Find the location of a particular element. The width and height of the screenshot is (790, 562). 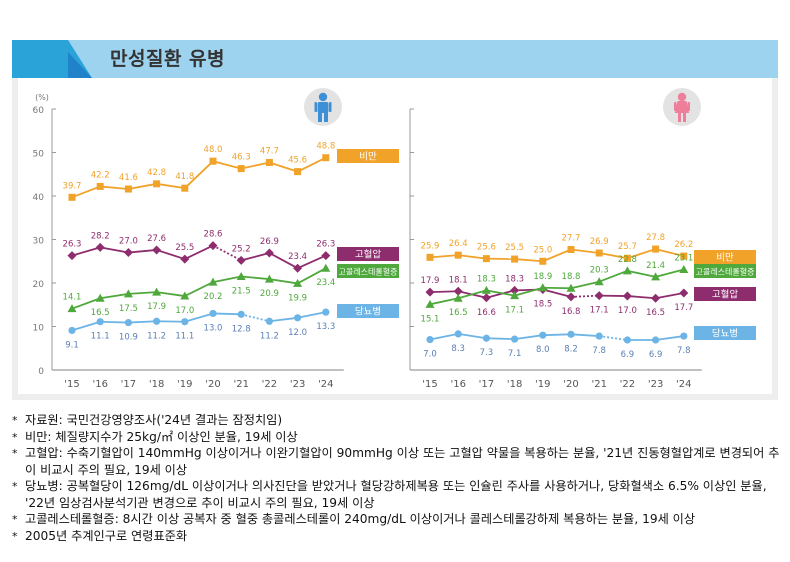

data-label: 45.6 is located at coordinates (297, 161).